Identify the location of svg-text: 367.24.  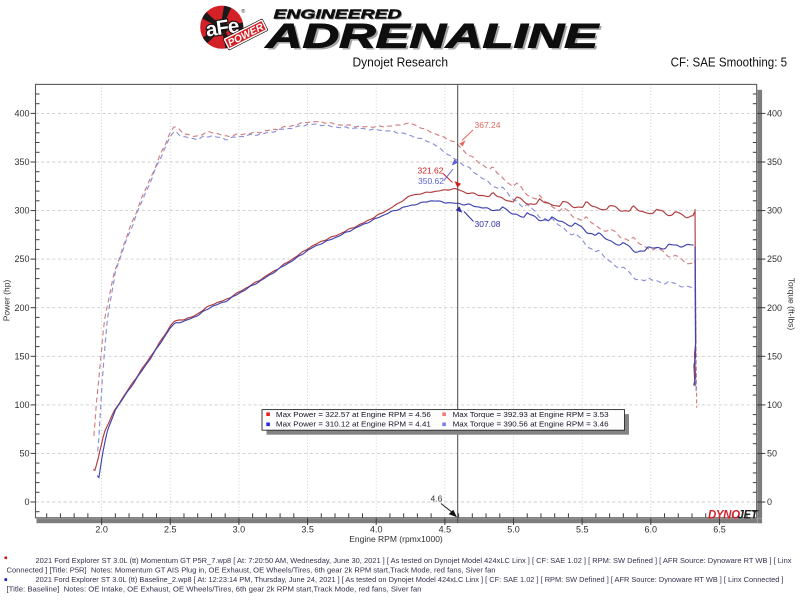
(488, 125).